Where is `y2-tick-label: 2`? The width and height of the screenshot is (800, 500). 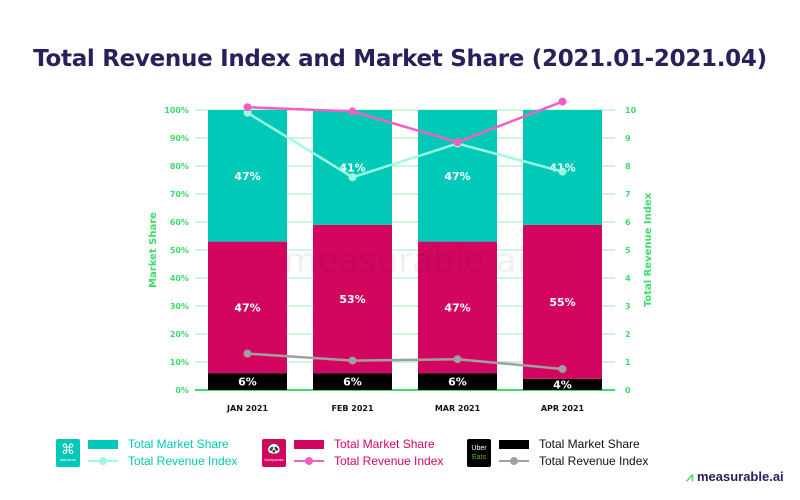
y2-tick-label: 2 is located at coordinates (628, 334).